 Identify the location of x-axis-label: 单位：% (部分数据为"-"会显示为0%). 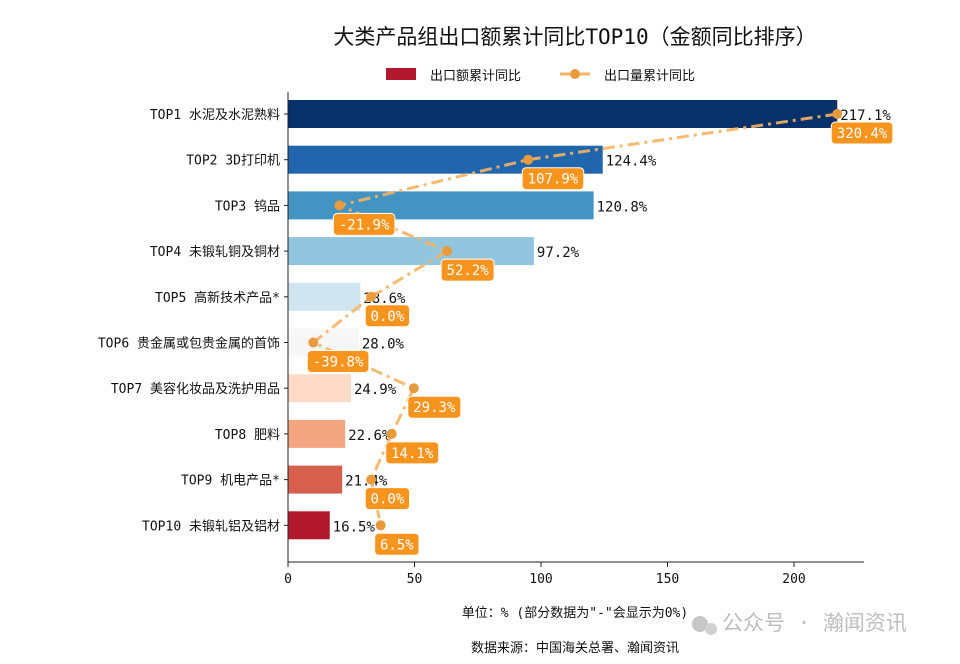
(575, 613).